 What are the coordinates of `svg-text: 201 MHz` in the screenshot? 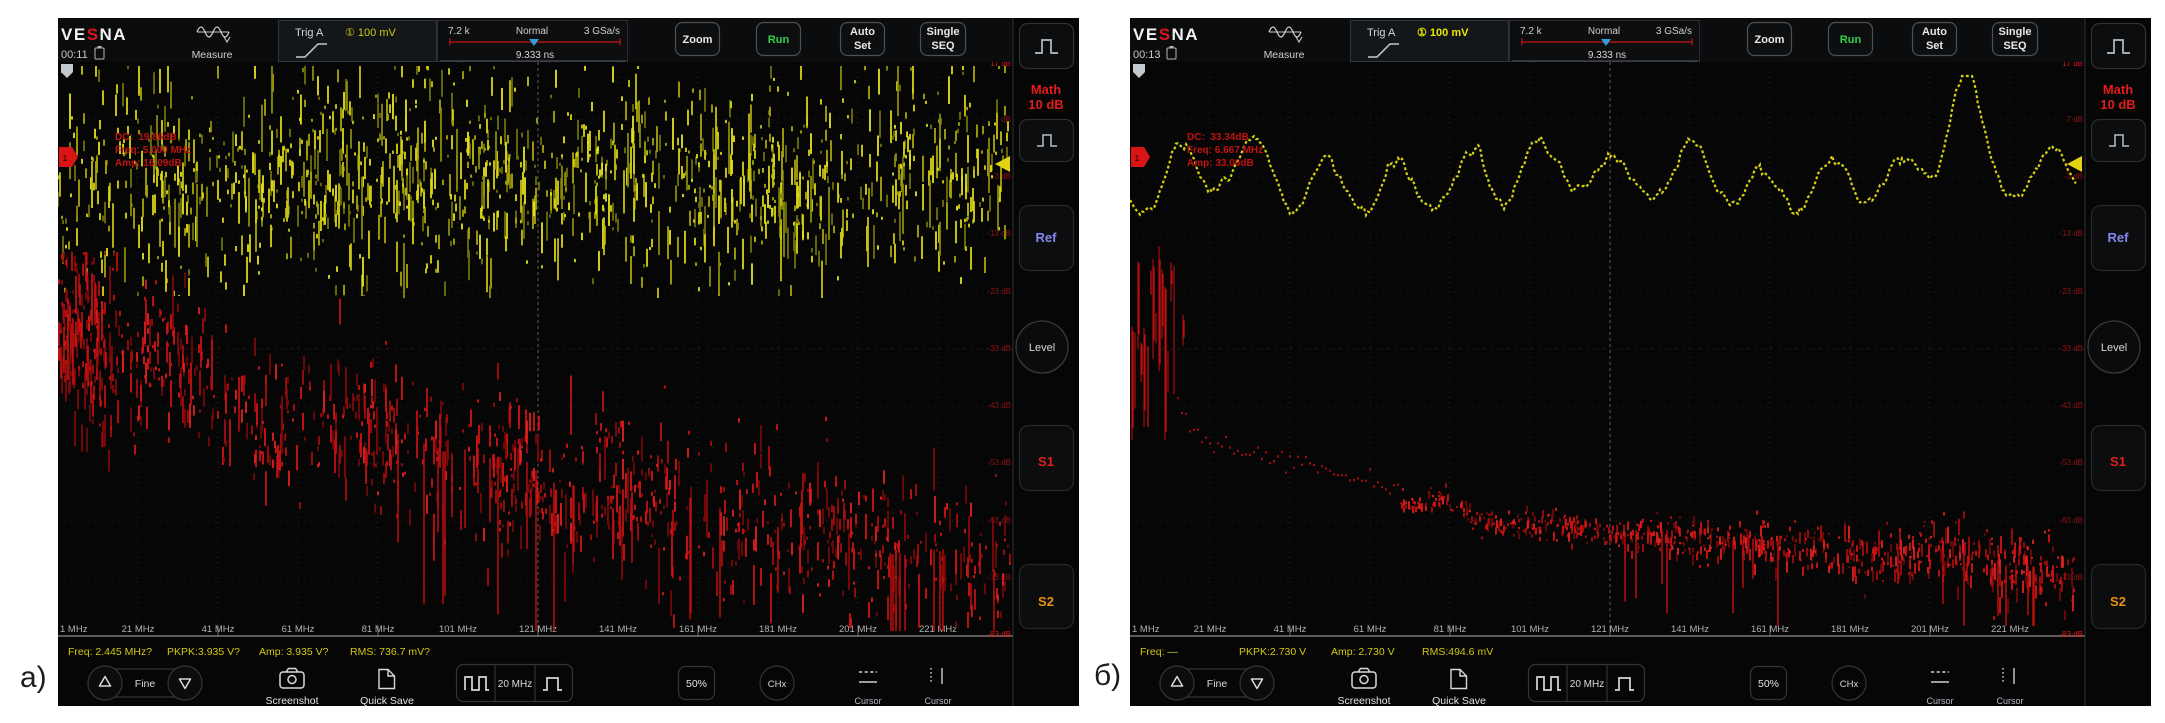 It's located at (858, 629).